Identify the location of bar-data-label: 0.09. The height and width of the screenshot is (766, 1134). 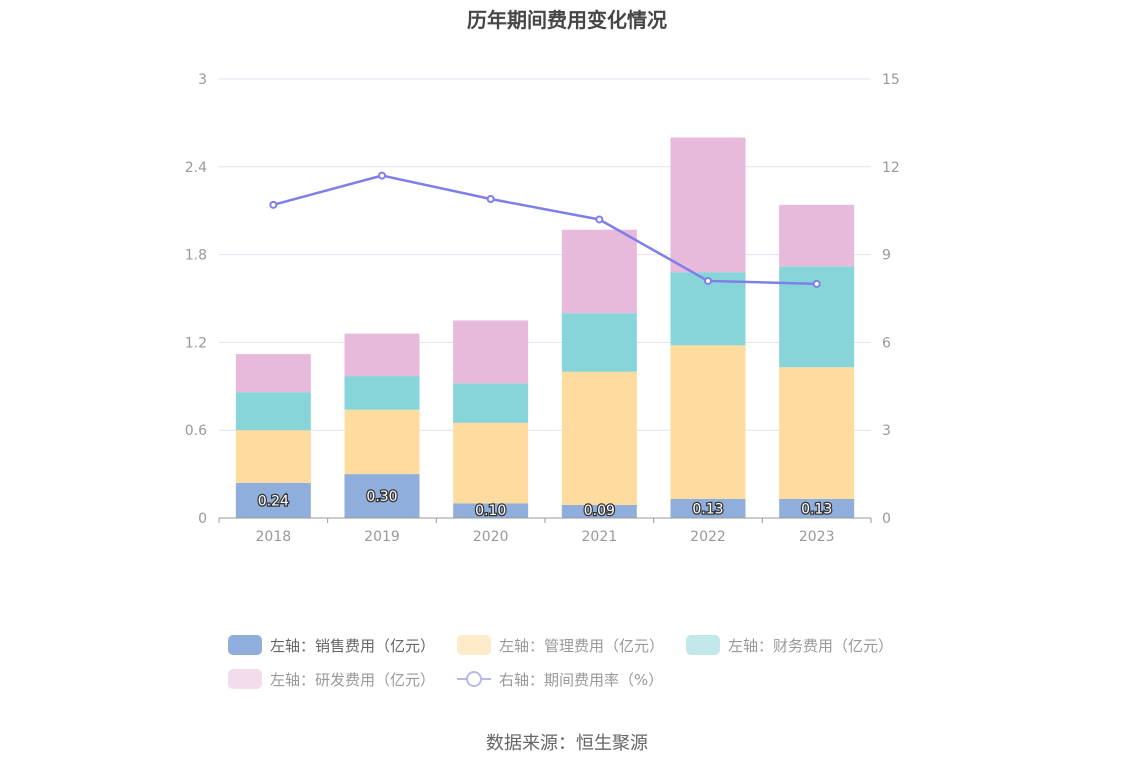
(599, 511).